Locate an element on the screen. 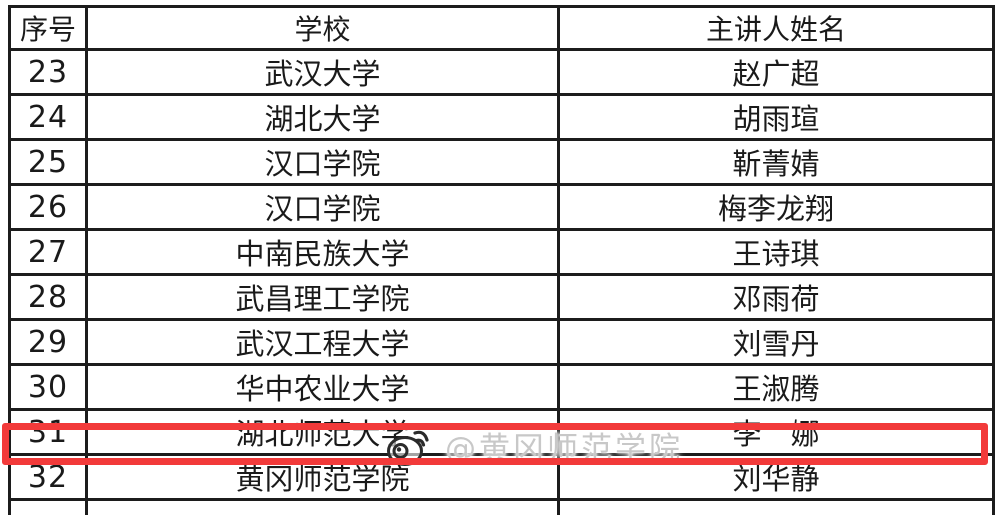  speaker-cell: 赵广超 is located at coordinates (776, 72).